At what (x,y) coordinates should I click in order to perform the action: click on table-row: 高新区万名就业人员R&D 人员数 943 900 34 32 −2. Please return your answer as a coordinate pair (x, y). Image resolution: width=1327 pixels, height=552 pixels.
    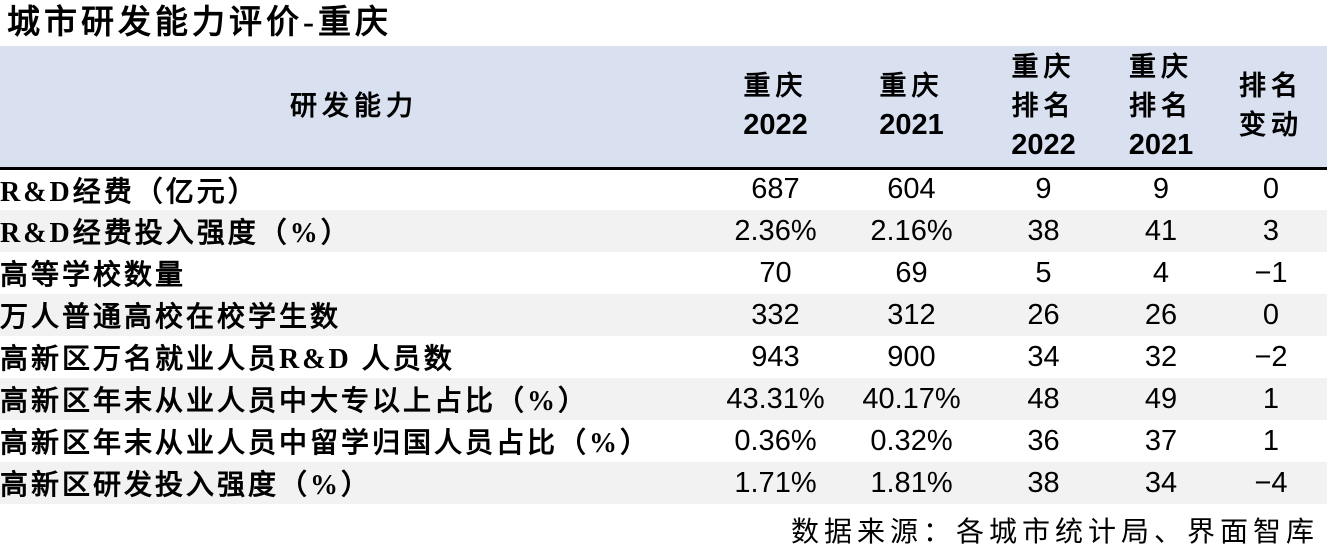
    Looking at the image, I should click on (663, 357).